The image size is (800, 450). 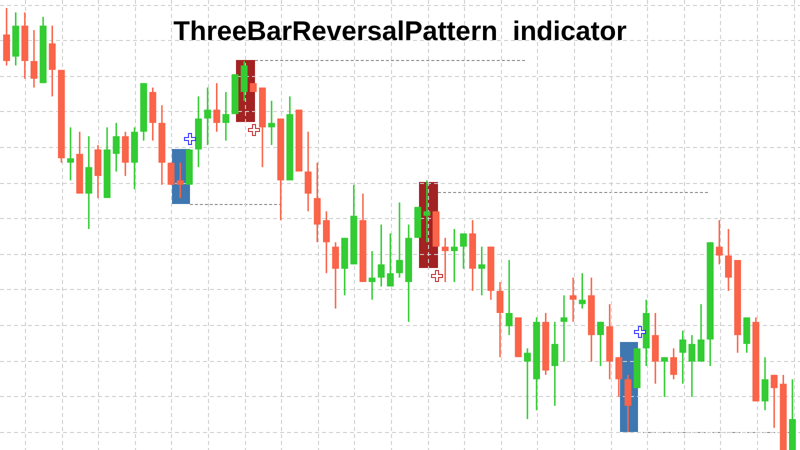 What do you see at coordinates (400, 31) in the screenshot?
I see `chart-title: ThreeBarReversalPattern indicator` at bounding box center [400, 31].